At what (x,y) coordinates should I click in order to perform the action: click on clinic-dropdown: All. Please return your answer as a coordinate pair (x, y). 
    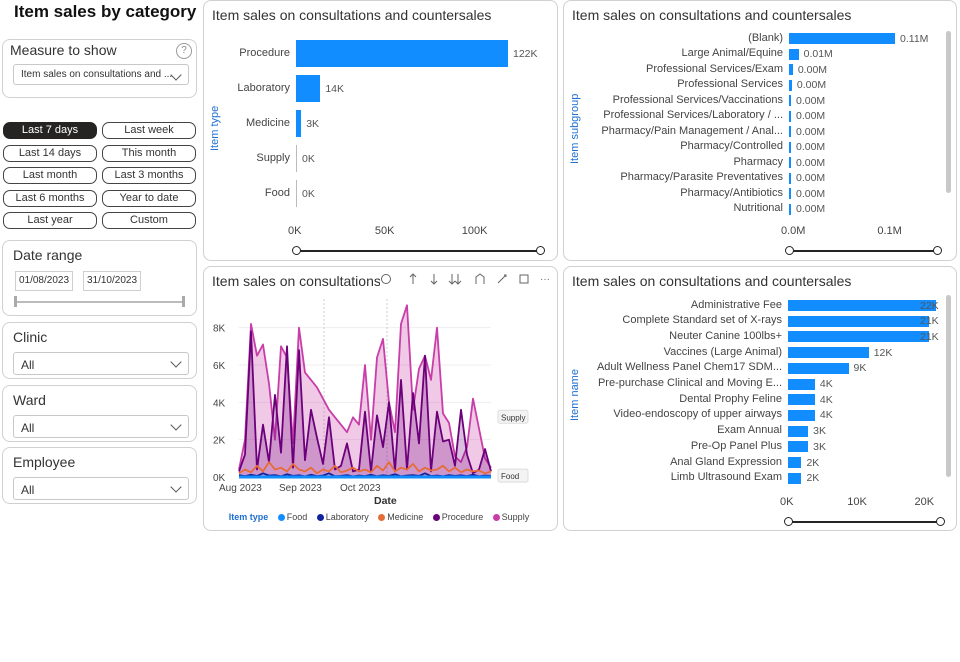
    Looking at the image, I should click on (101, 363).